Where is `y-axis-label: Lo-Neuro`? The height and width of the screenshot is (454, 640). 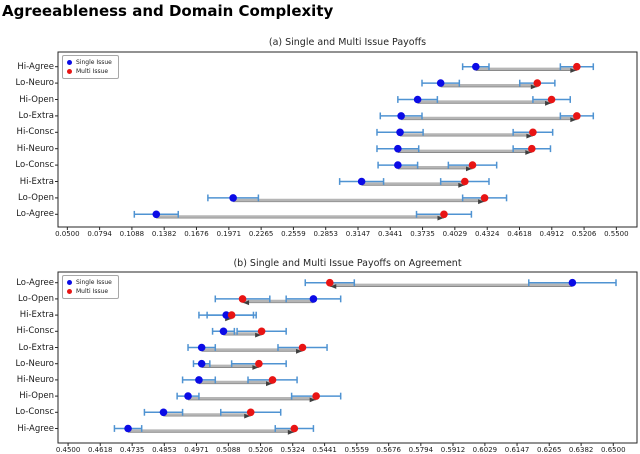 y-axis-label: Lo-Neuro is located at coordinates (35, 363).